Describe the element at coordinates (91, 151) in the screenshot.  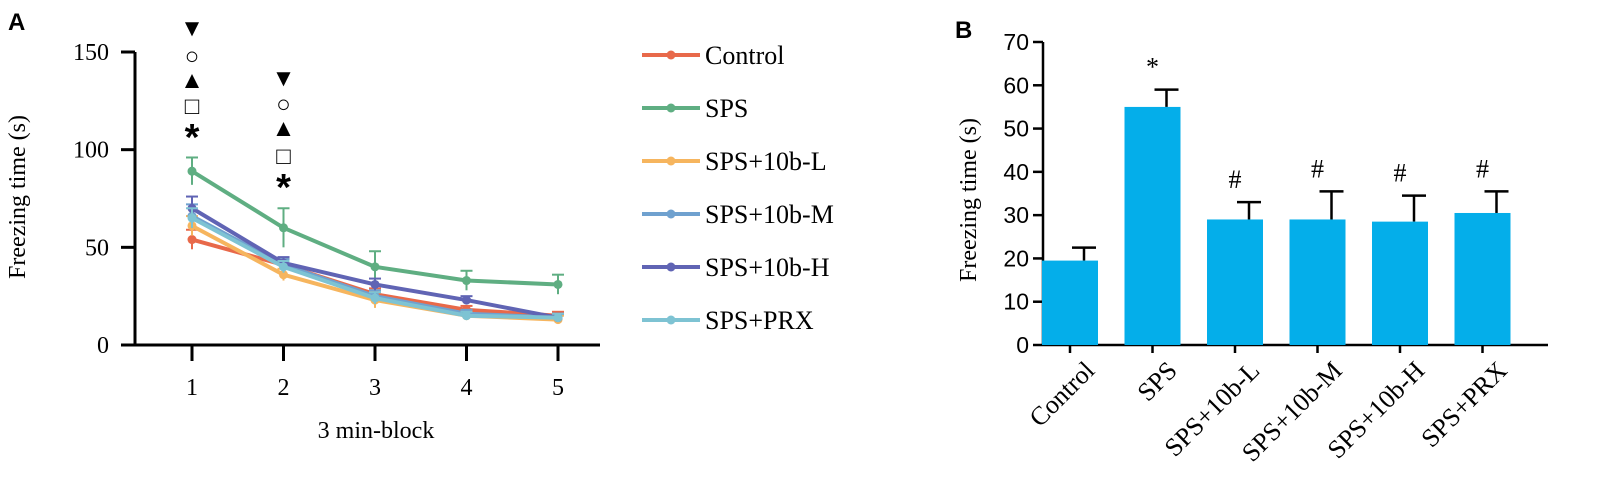
I see `line-y-tick-label: 100` at that location.